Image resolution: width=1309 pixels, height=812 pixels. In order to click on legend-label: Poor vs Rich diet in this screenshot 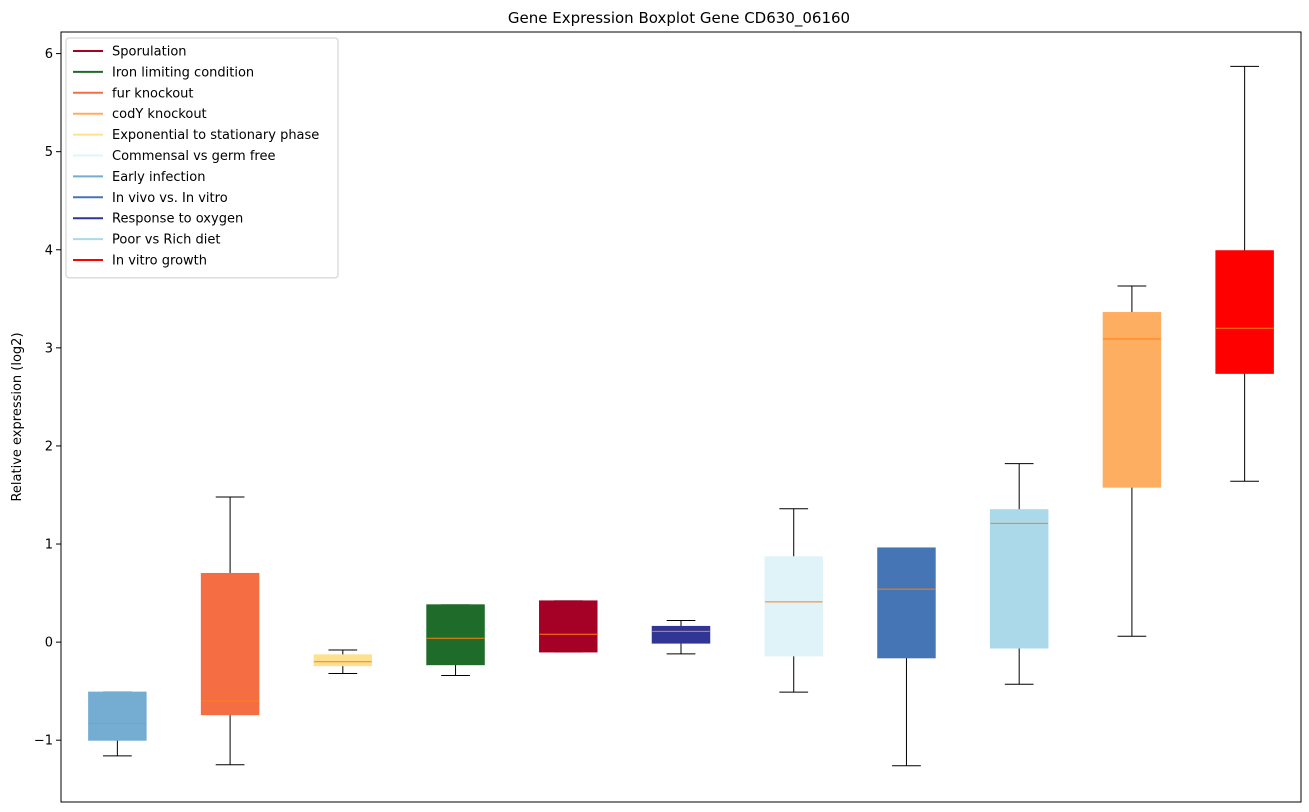, I will do `click(166, 240)`.